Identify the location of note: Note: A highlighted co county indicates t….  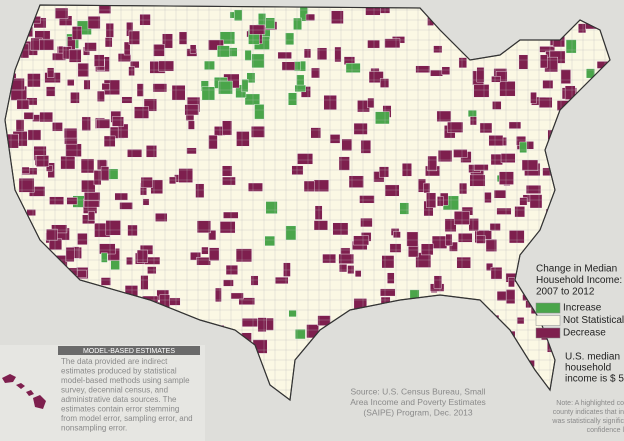
(587, 417).